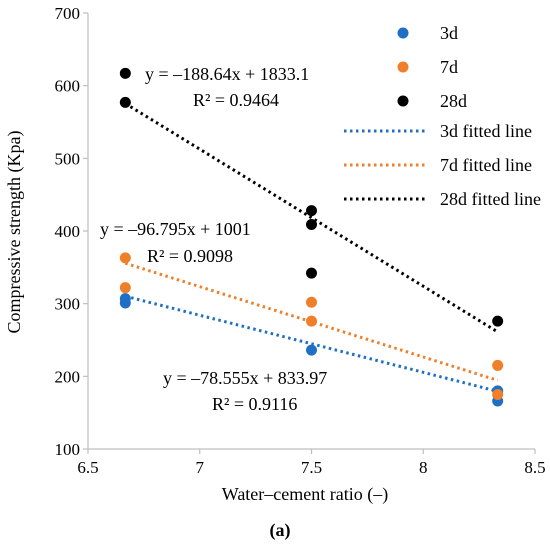  Describe the element at coordinates (403, 101) in the screenshot. I see `legend-marker-28d` at that location.